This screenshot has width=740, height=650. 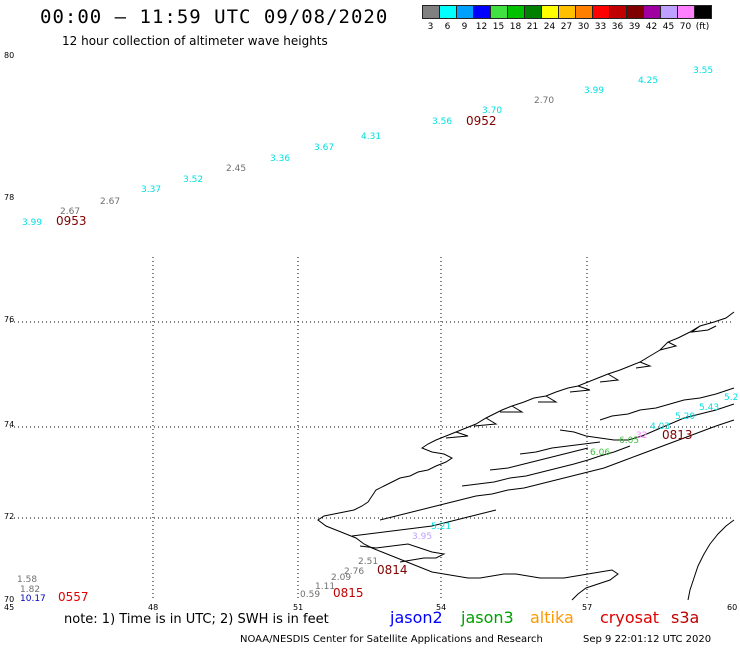 I want to click on legend-swatch, so click(x=703, y=12).